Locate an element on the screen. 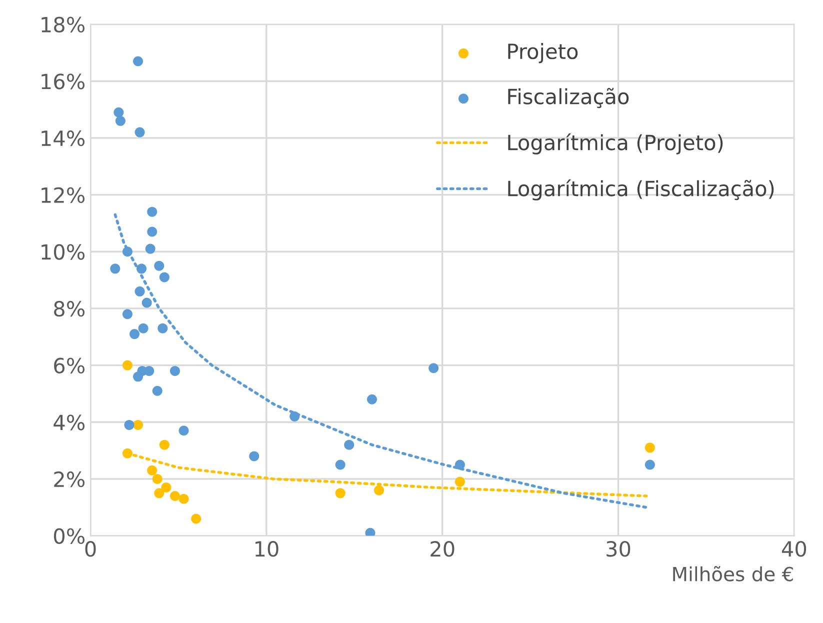 The image size is (823, 623). x-tick-label: 20 is located at coordinates (442, 549).